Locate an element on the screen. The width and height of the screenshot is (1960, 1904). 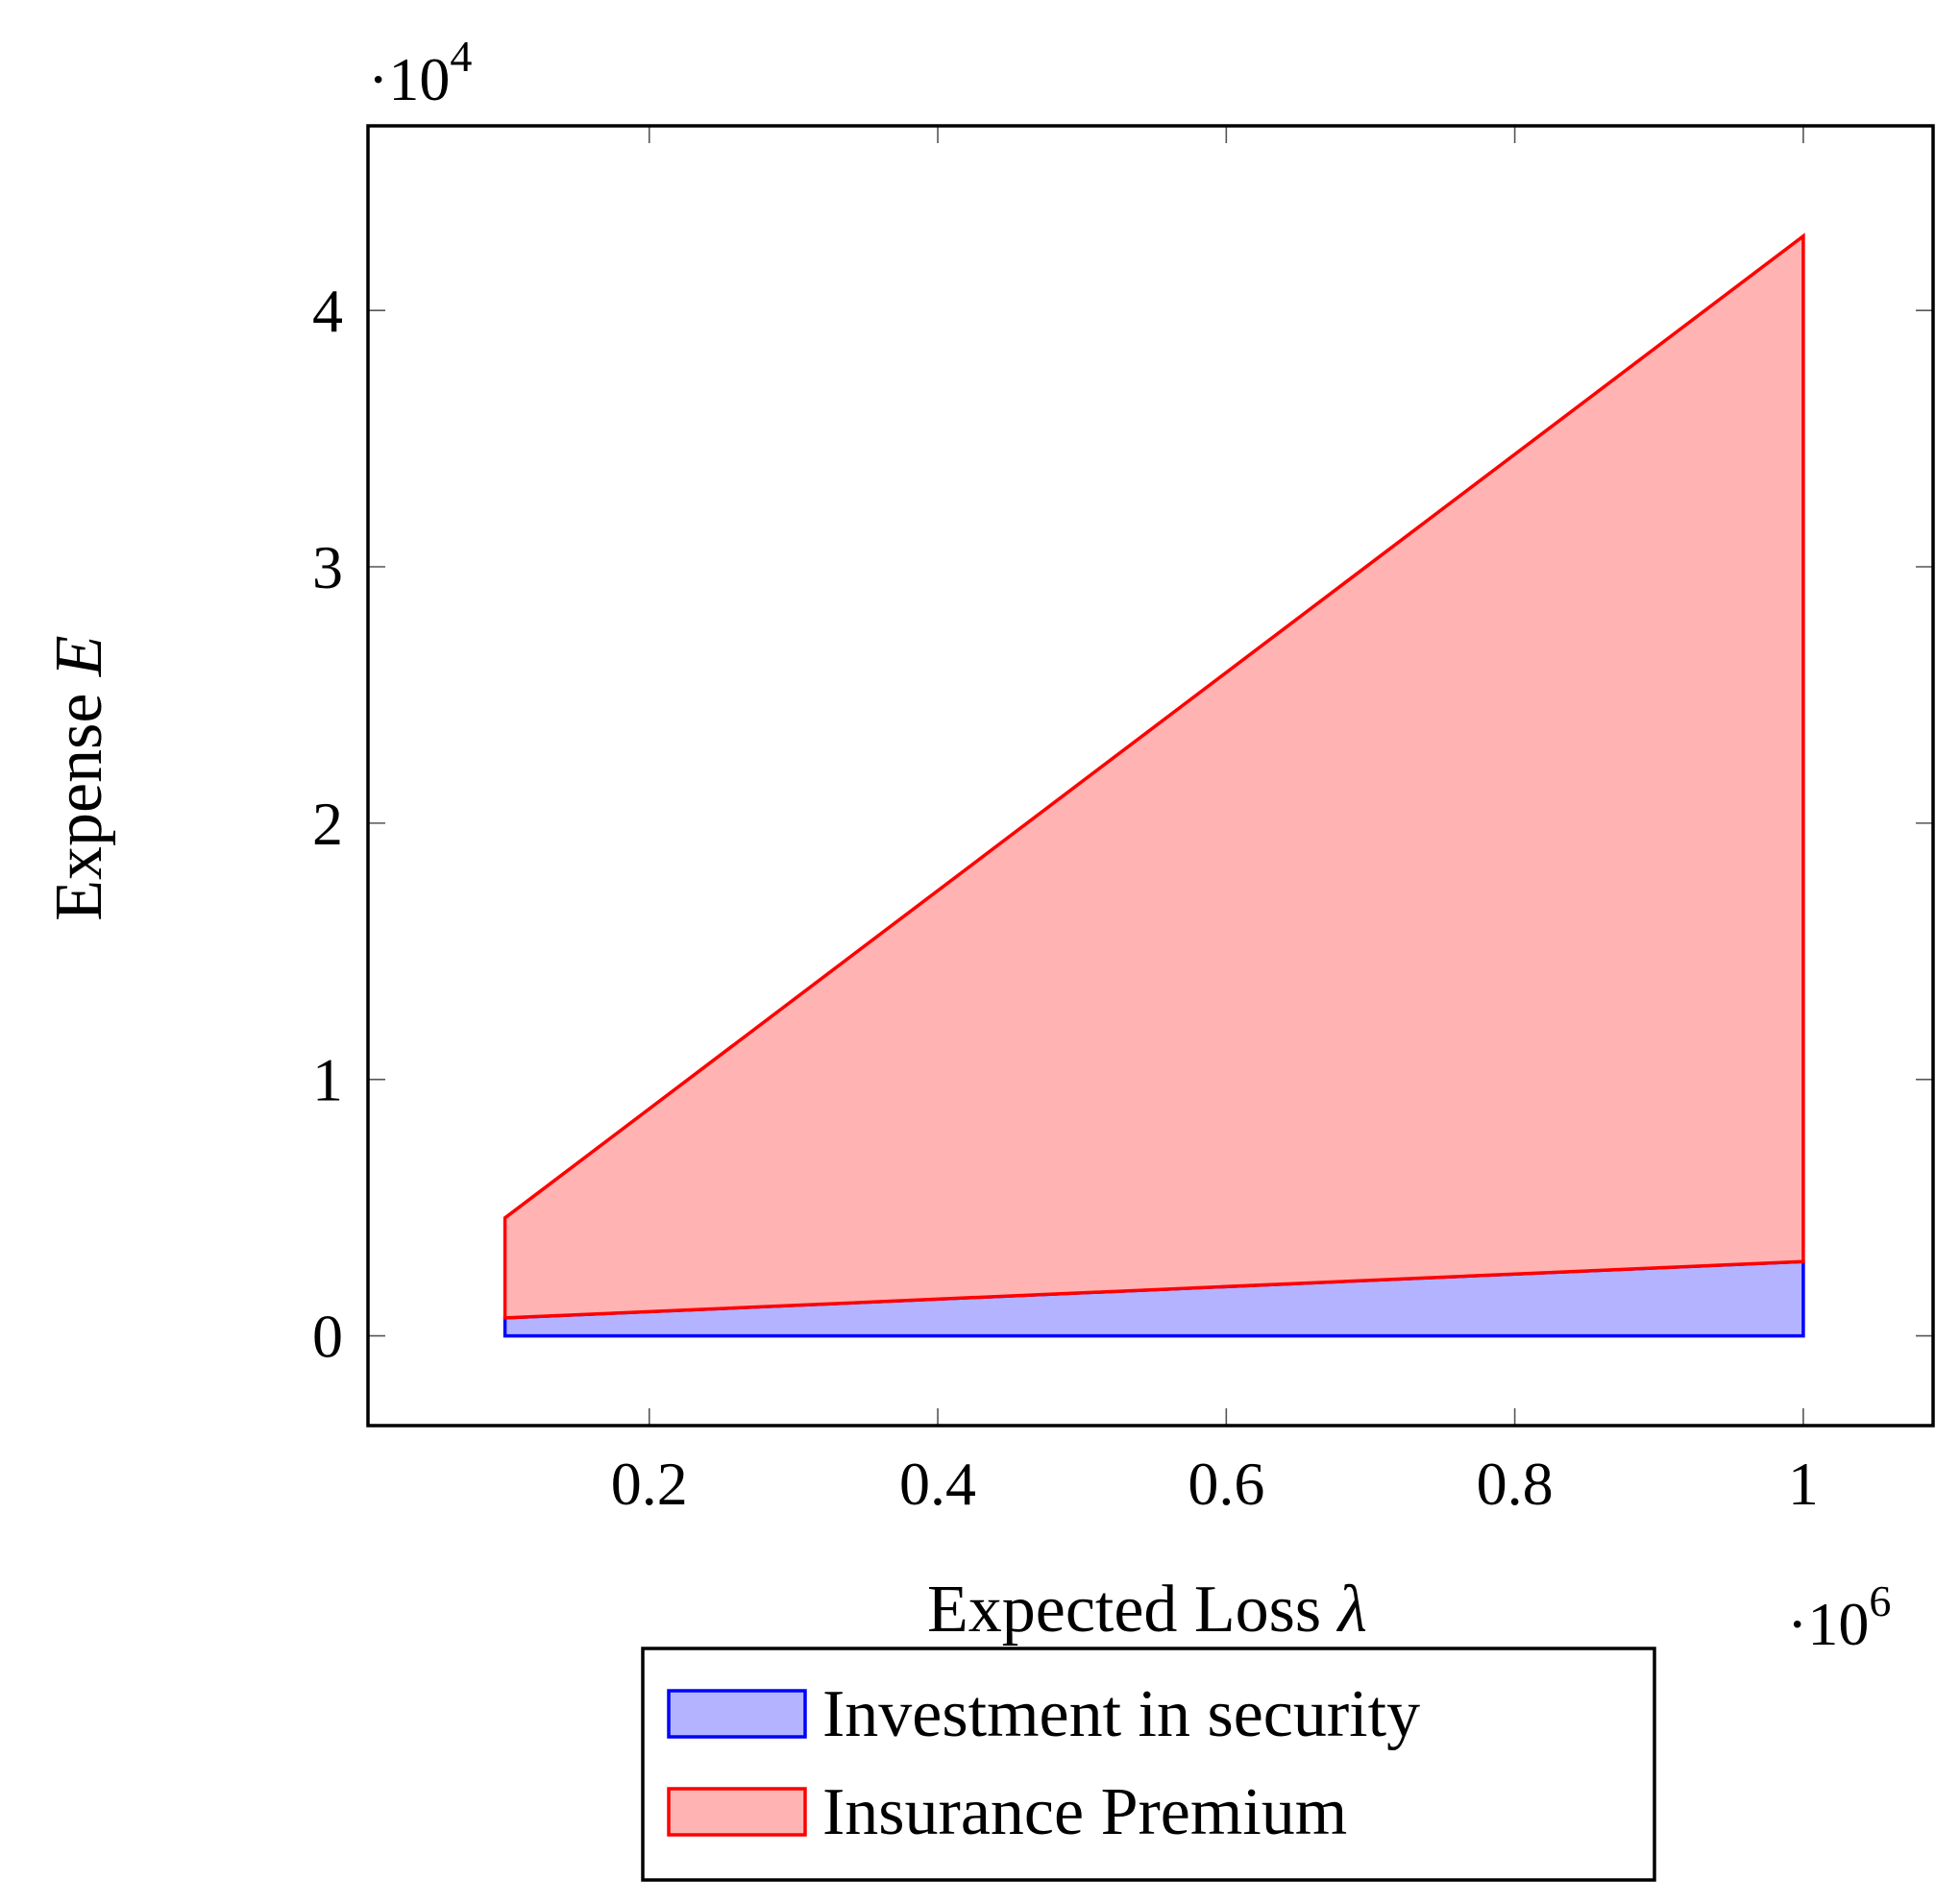
legend-swatch-insurance is located at coordinates (737, 1812).